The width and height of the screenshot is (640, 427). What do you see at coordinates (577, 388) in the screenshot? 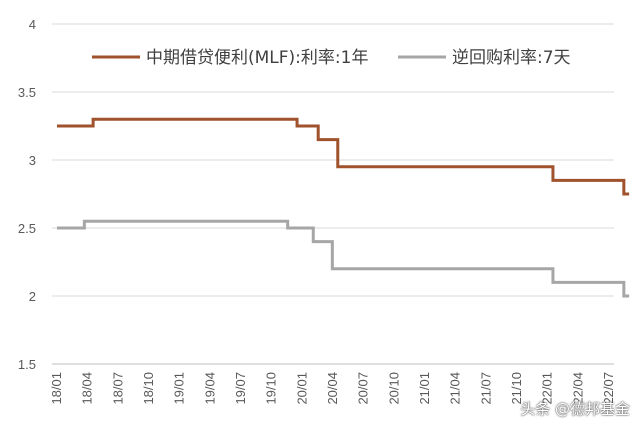
I see `x-tick-label: 22/04` at bounding box center [577, 388].